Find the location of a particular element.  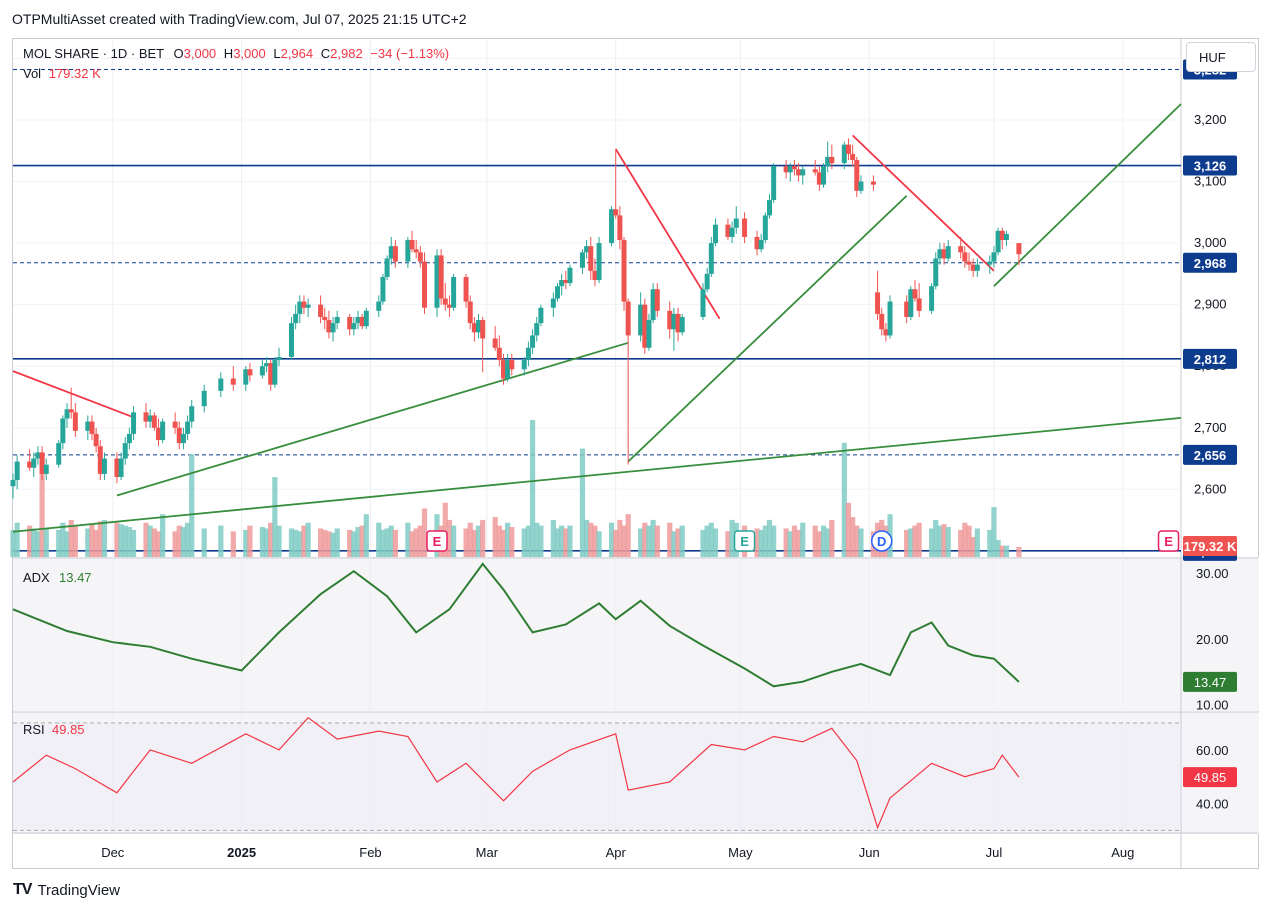

price-axis-label: 2,700 is located at coordinates (1210, 427).